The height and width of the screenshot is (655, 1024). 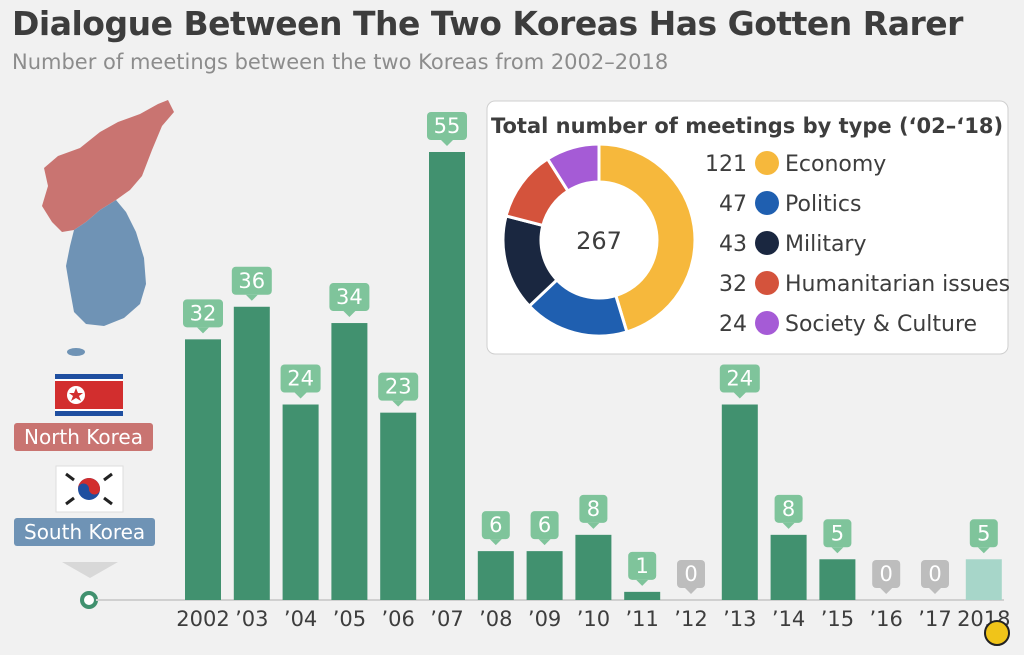 I want to click on data-label-8: 8, so click(x=593, y=509).